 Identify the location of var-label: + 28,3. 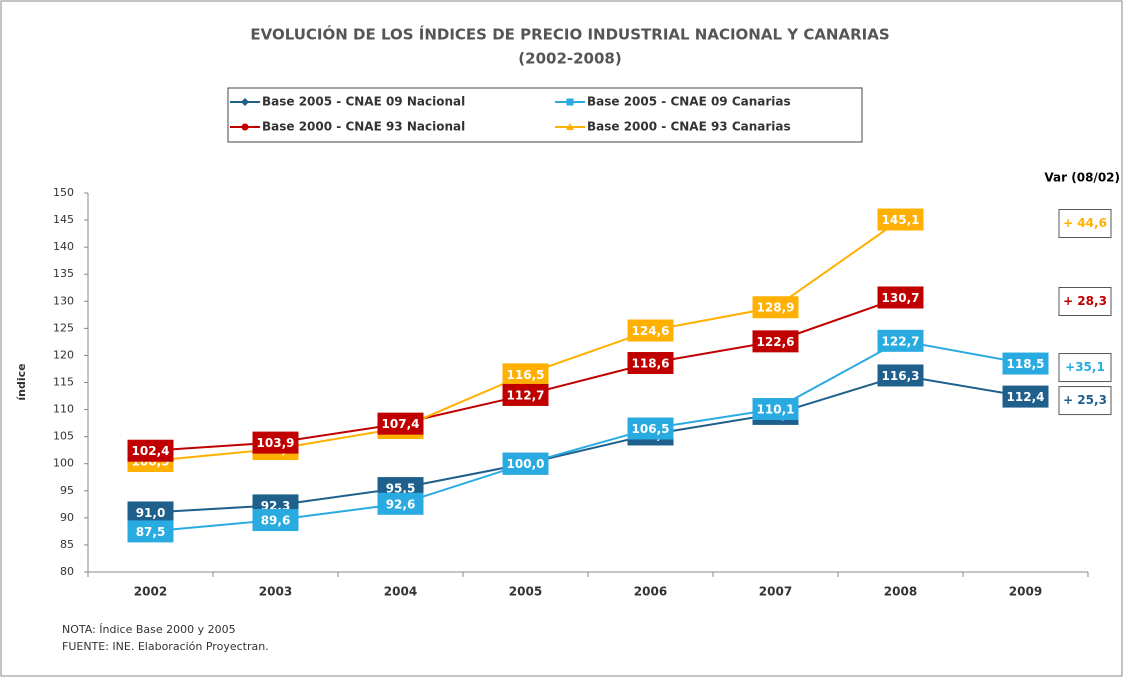
(1085, 301).